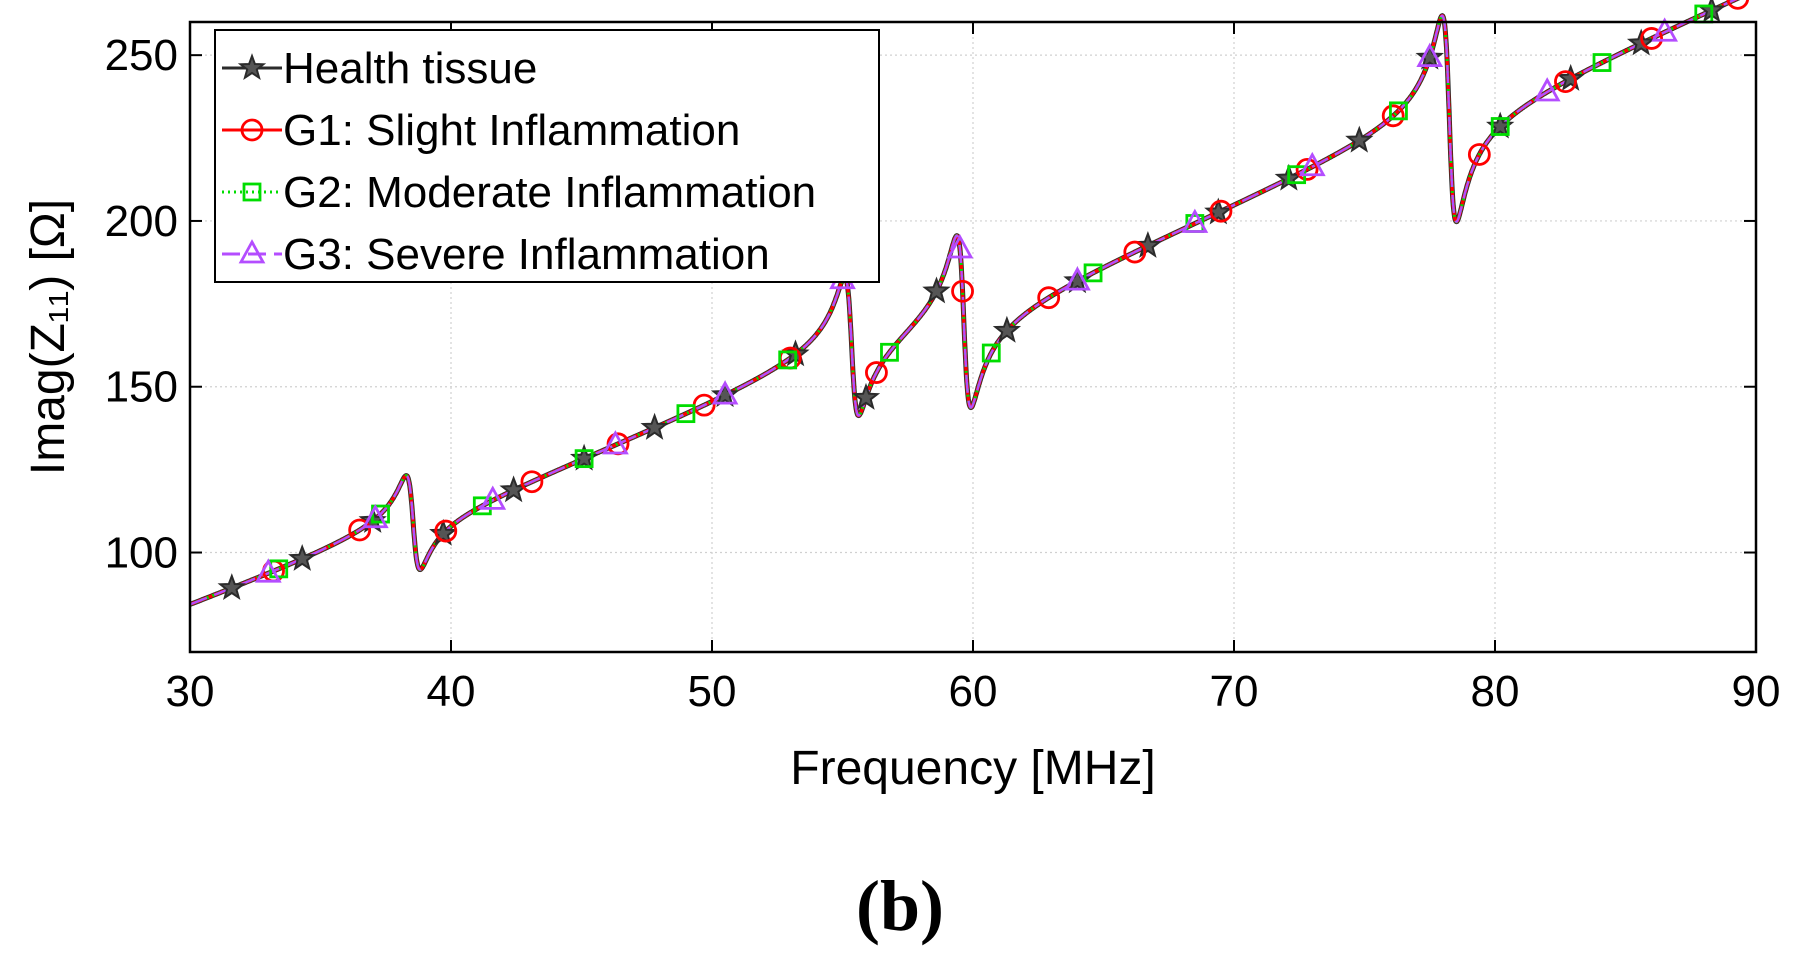 Image resolution: width=1800 pixels, height=957 pixels. I want to click on legend-label: G3: Severe Inflammation, so click(526, 254).